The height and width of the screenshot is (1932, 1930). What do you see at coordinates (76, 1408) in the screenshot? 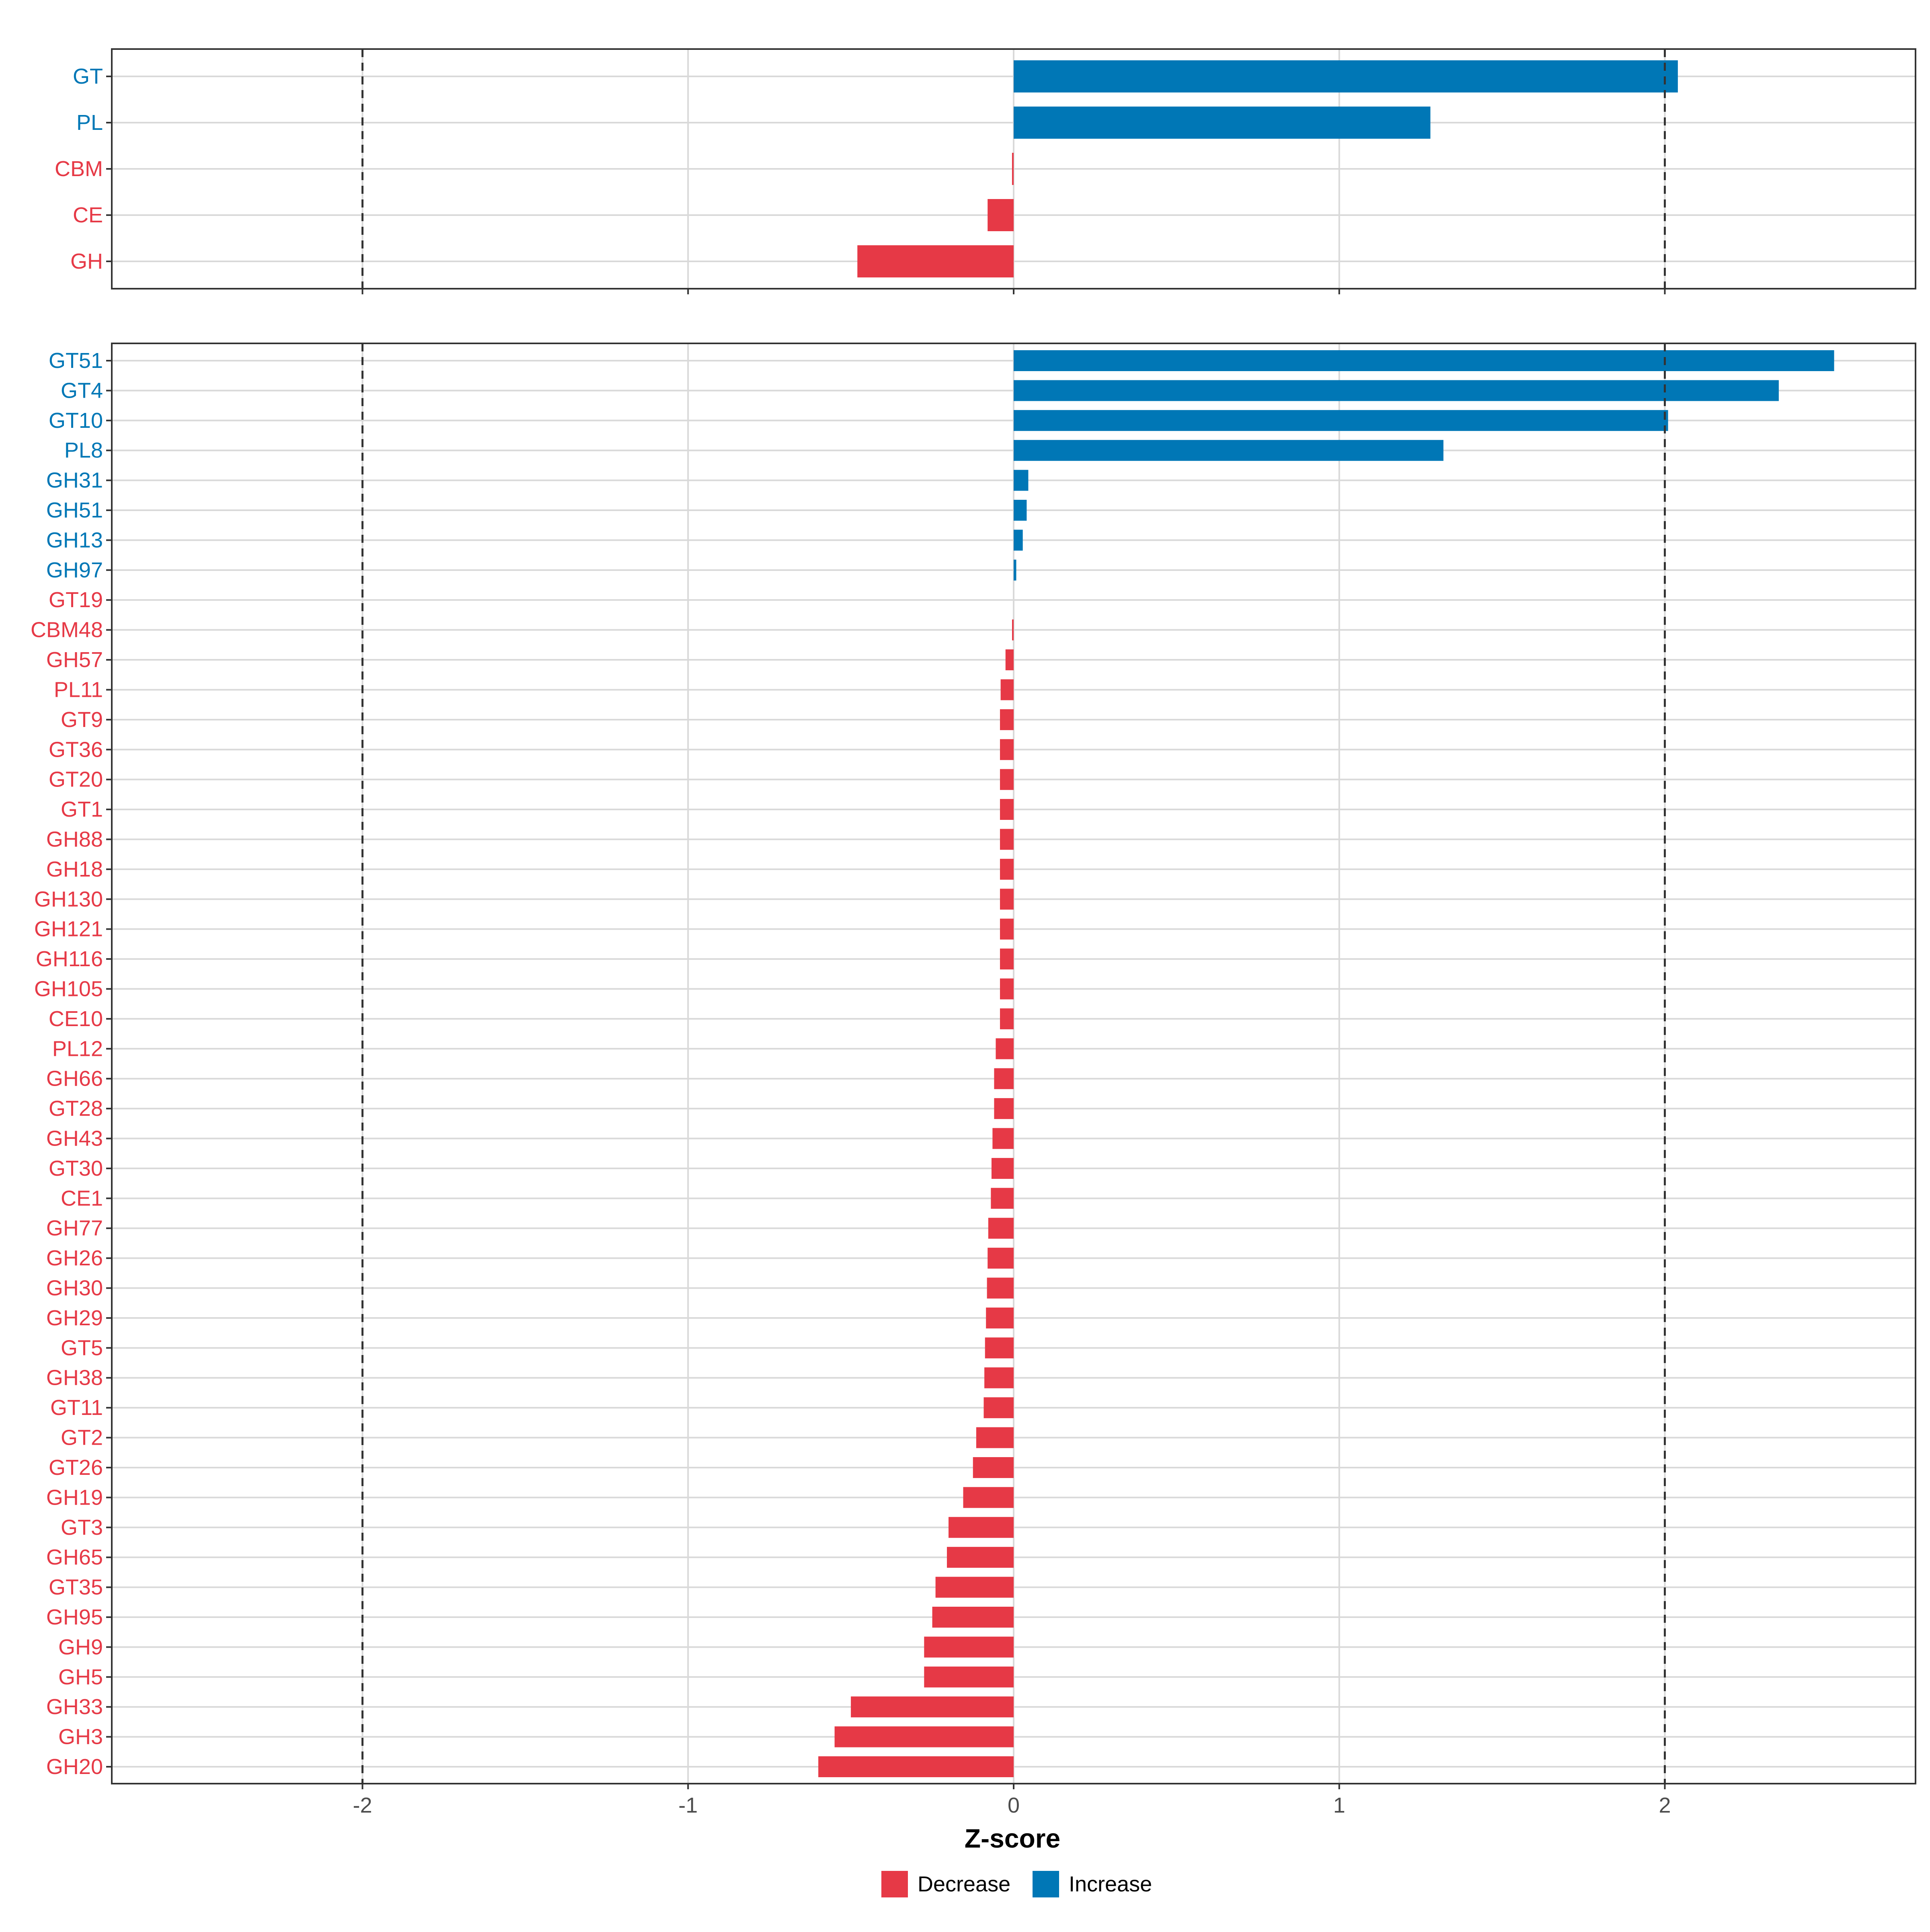
I see `y-tick-label-gt11: GT11` at bounding box center [76, 1408].